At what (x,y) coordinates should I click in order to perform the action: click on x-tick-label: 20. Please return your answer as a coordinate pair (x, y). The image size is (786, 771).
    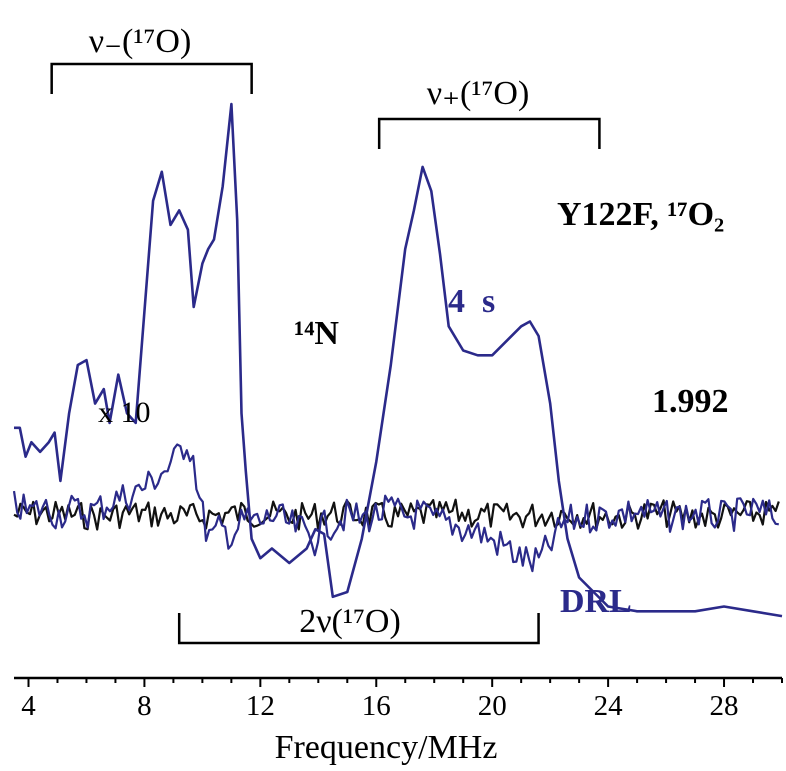
    Looking at the image, I should click on (492, 706).